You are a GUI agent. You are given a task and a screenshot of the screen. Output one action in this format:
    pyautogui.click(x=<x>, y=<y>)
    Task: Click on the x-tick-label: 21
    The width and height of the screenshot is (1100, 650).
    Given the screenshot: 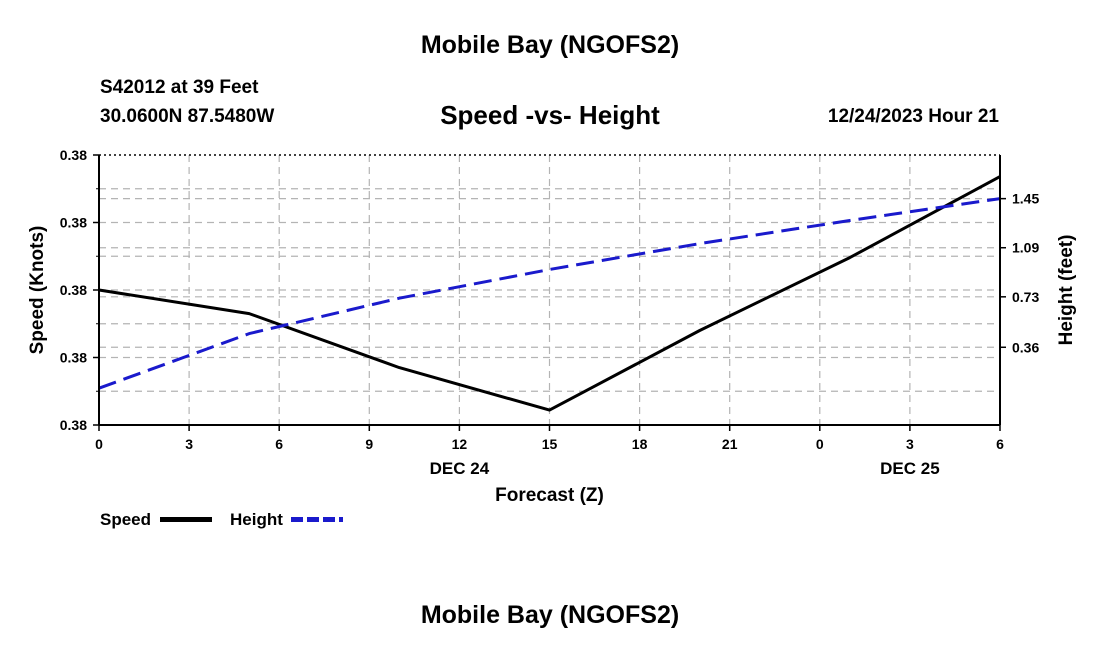 What is the action you would take?
    pyautogui.click(x=730, y=444)
    